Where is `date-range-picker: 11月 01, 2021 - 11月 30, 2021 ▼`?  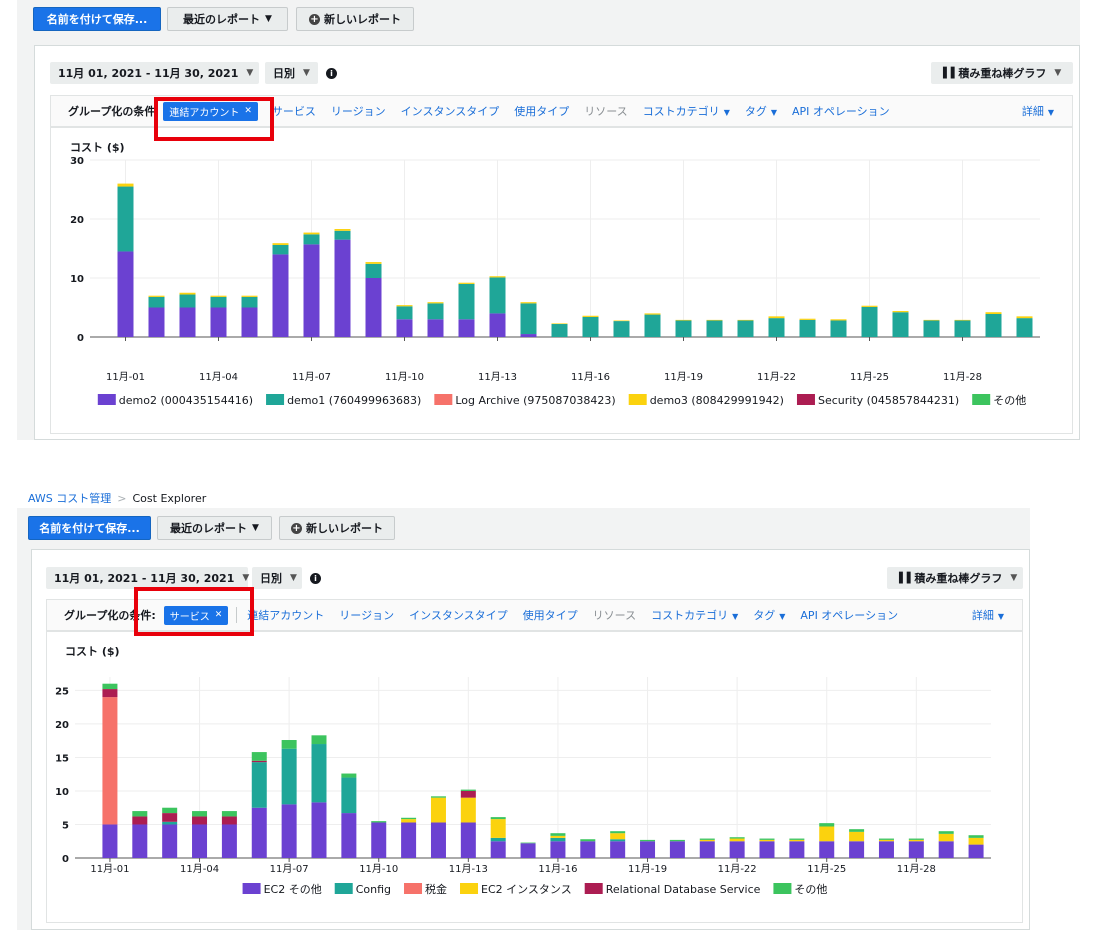 date-range-picker: 11月 01, 2021 - 11月 30, 2021 ▼ is located at coordinates (154, 73).